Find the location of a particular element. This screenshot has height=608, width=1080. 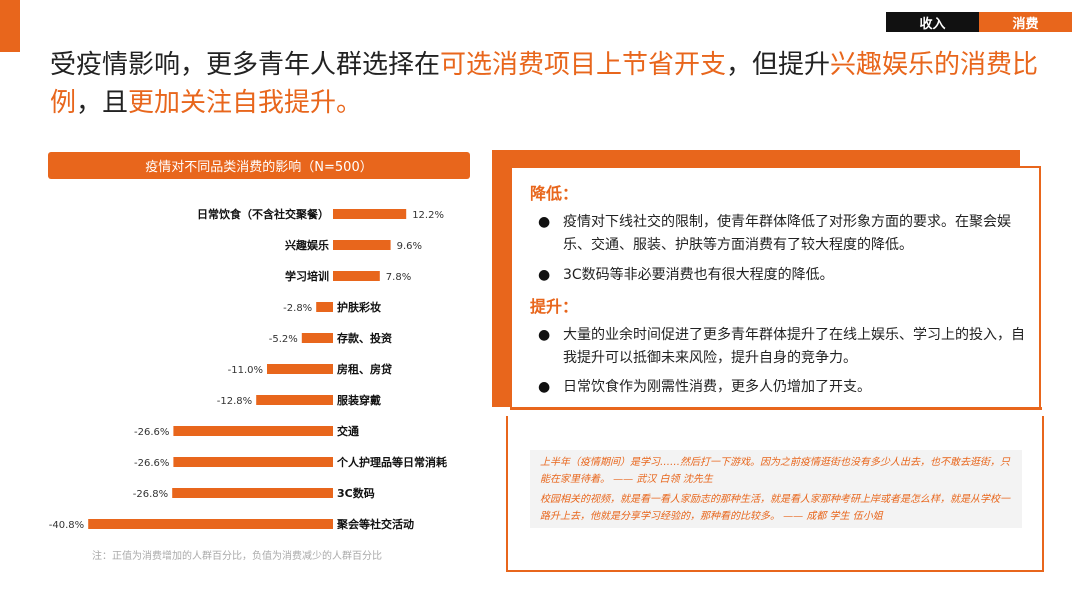

quote-frame is located at coordinates (775, 494).